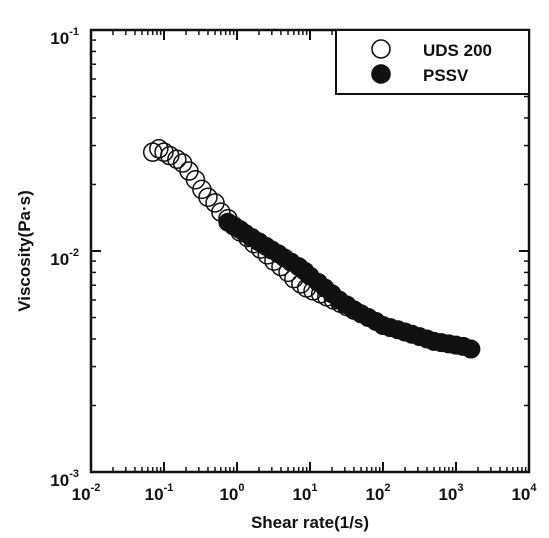  What do you see at coordinates (349, 285) in the screenshot?
I see `series-pssv` at bounding box center [349, 285].